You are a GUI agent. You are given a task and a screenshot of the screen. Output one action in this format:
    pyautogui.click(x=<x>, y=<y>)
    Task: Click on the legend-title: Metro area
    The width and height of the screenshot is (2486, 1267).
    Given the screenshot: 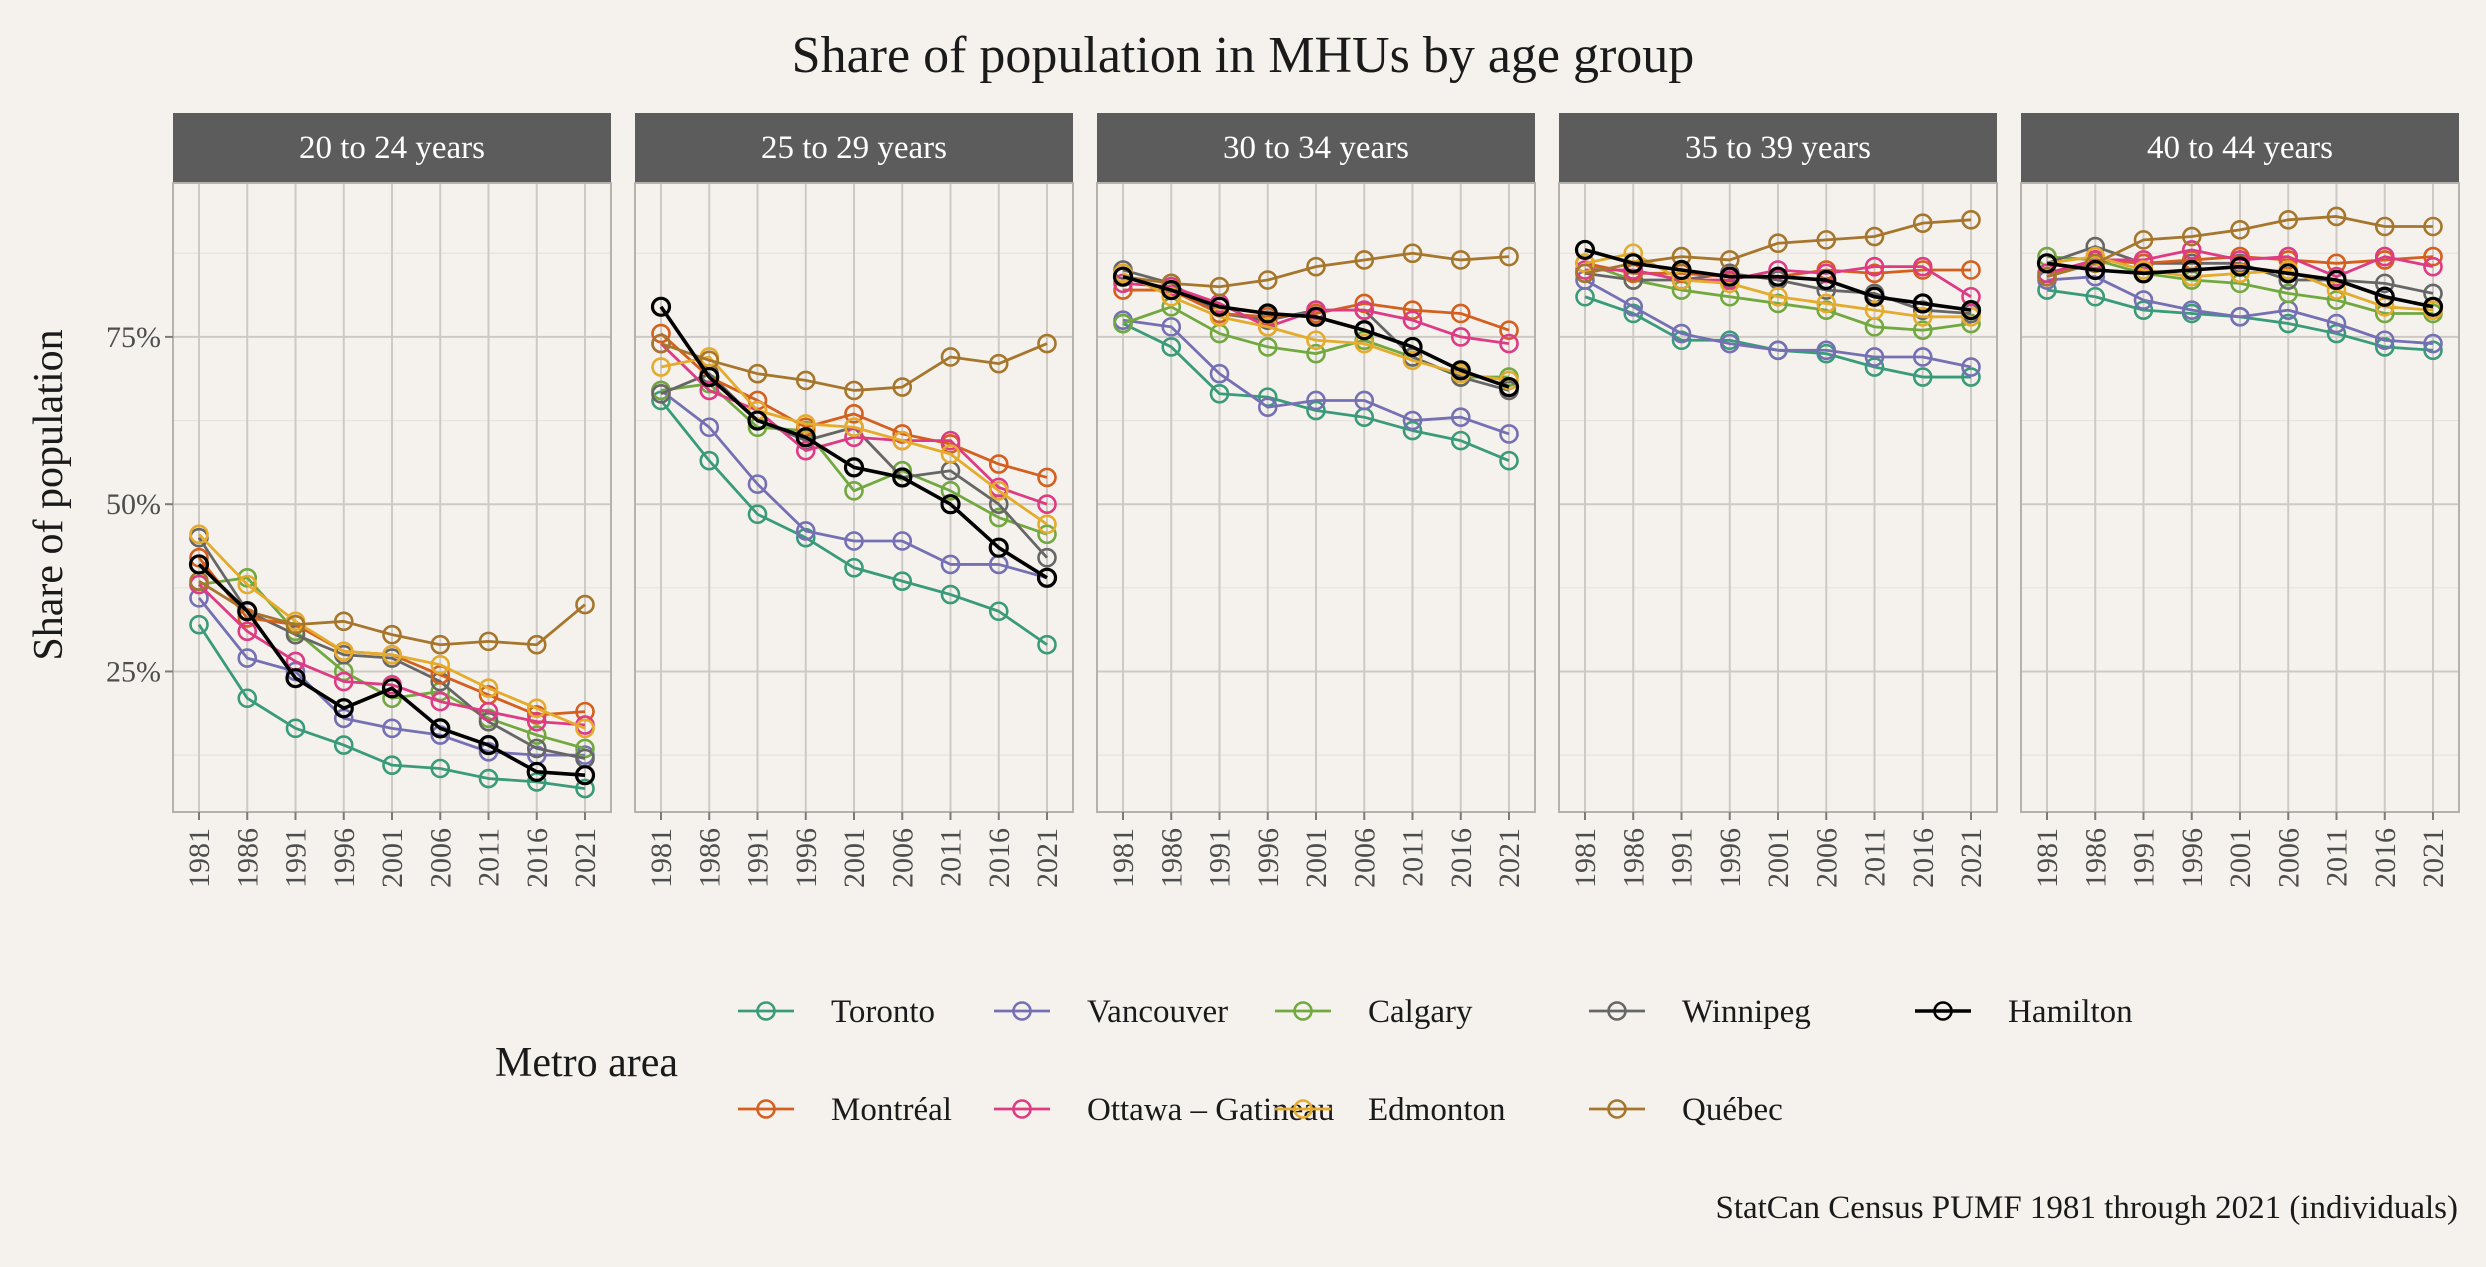 What is the action you would take?
    pyautogui.click(x=586, y=1063)
    